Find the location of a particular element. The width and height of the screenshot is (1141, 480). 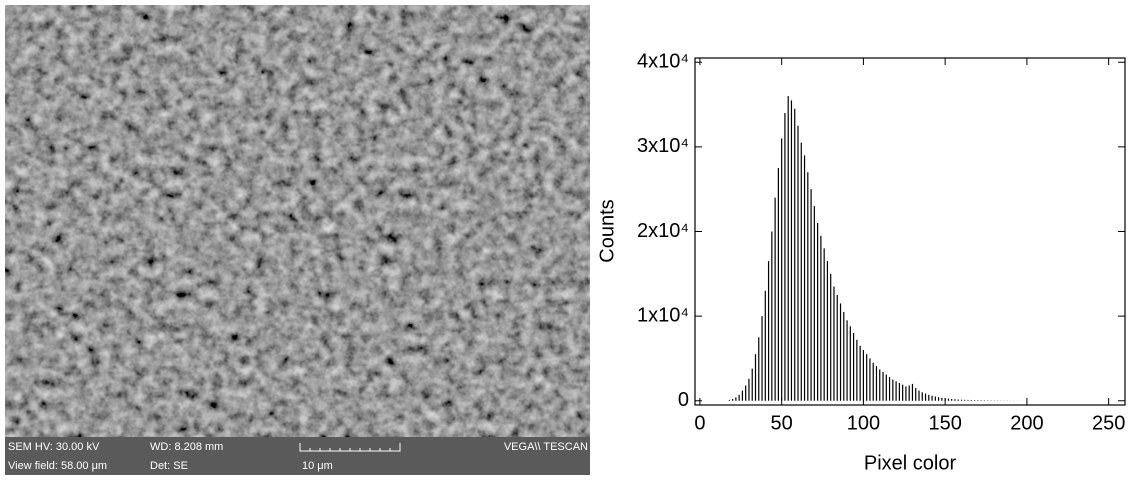

sem-info: View field: 58.00 μm is located at coordinates (57, 466).